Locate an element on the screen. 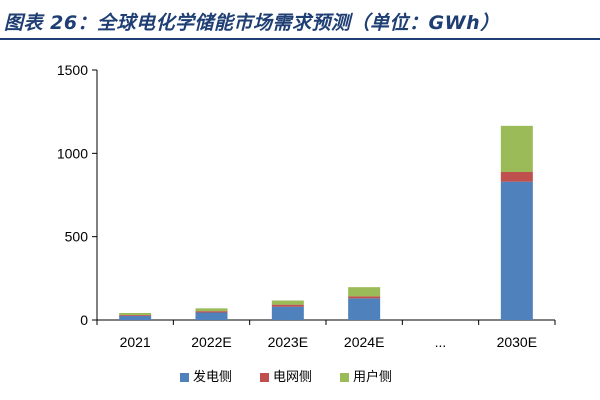 This screenshot has width=600, height=400. x-tick-label: 2023E is located at coordinates (288, 342).